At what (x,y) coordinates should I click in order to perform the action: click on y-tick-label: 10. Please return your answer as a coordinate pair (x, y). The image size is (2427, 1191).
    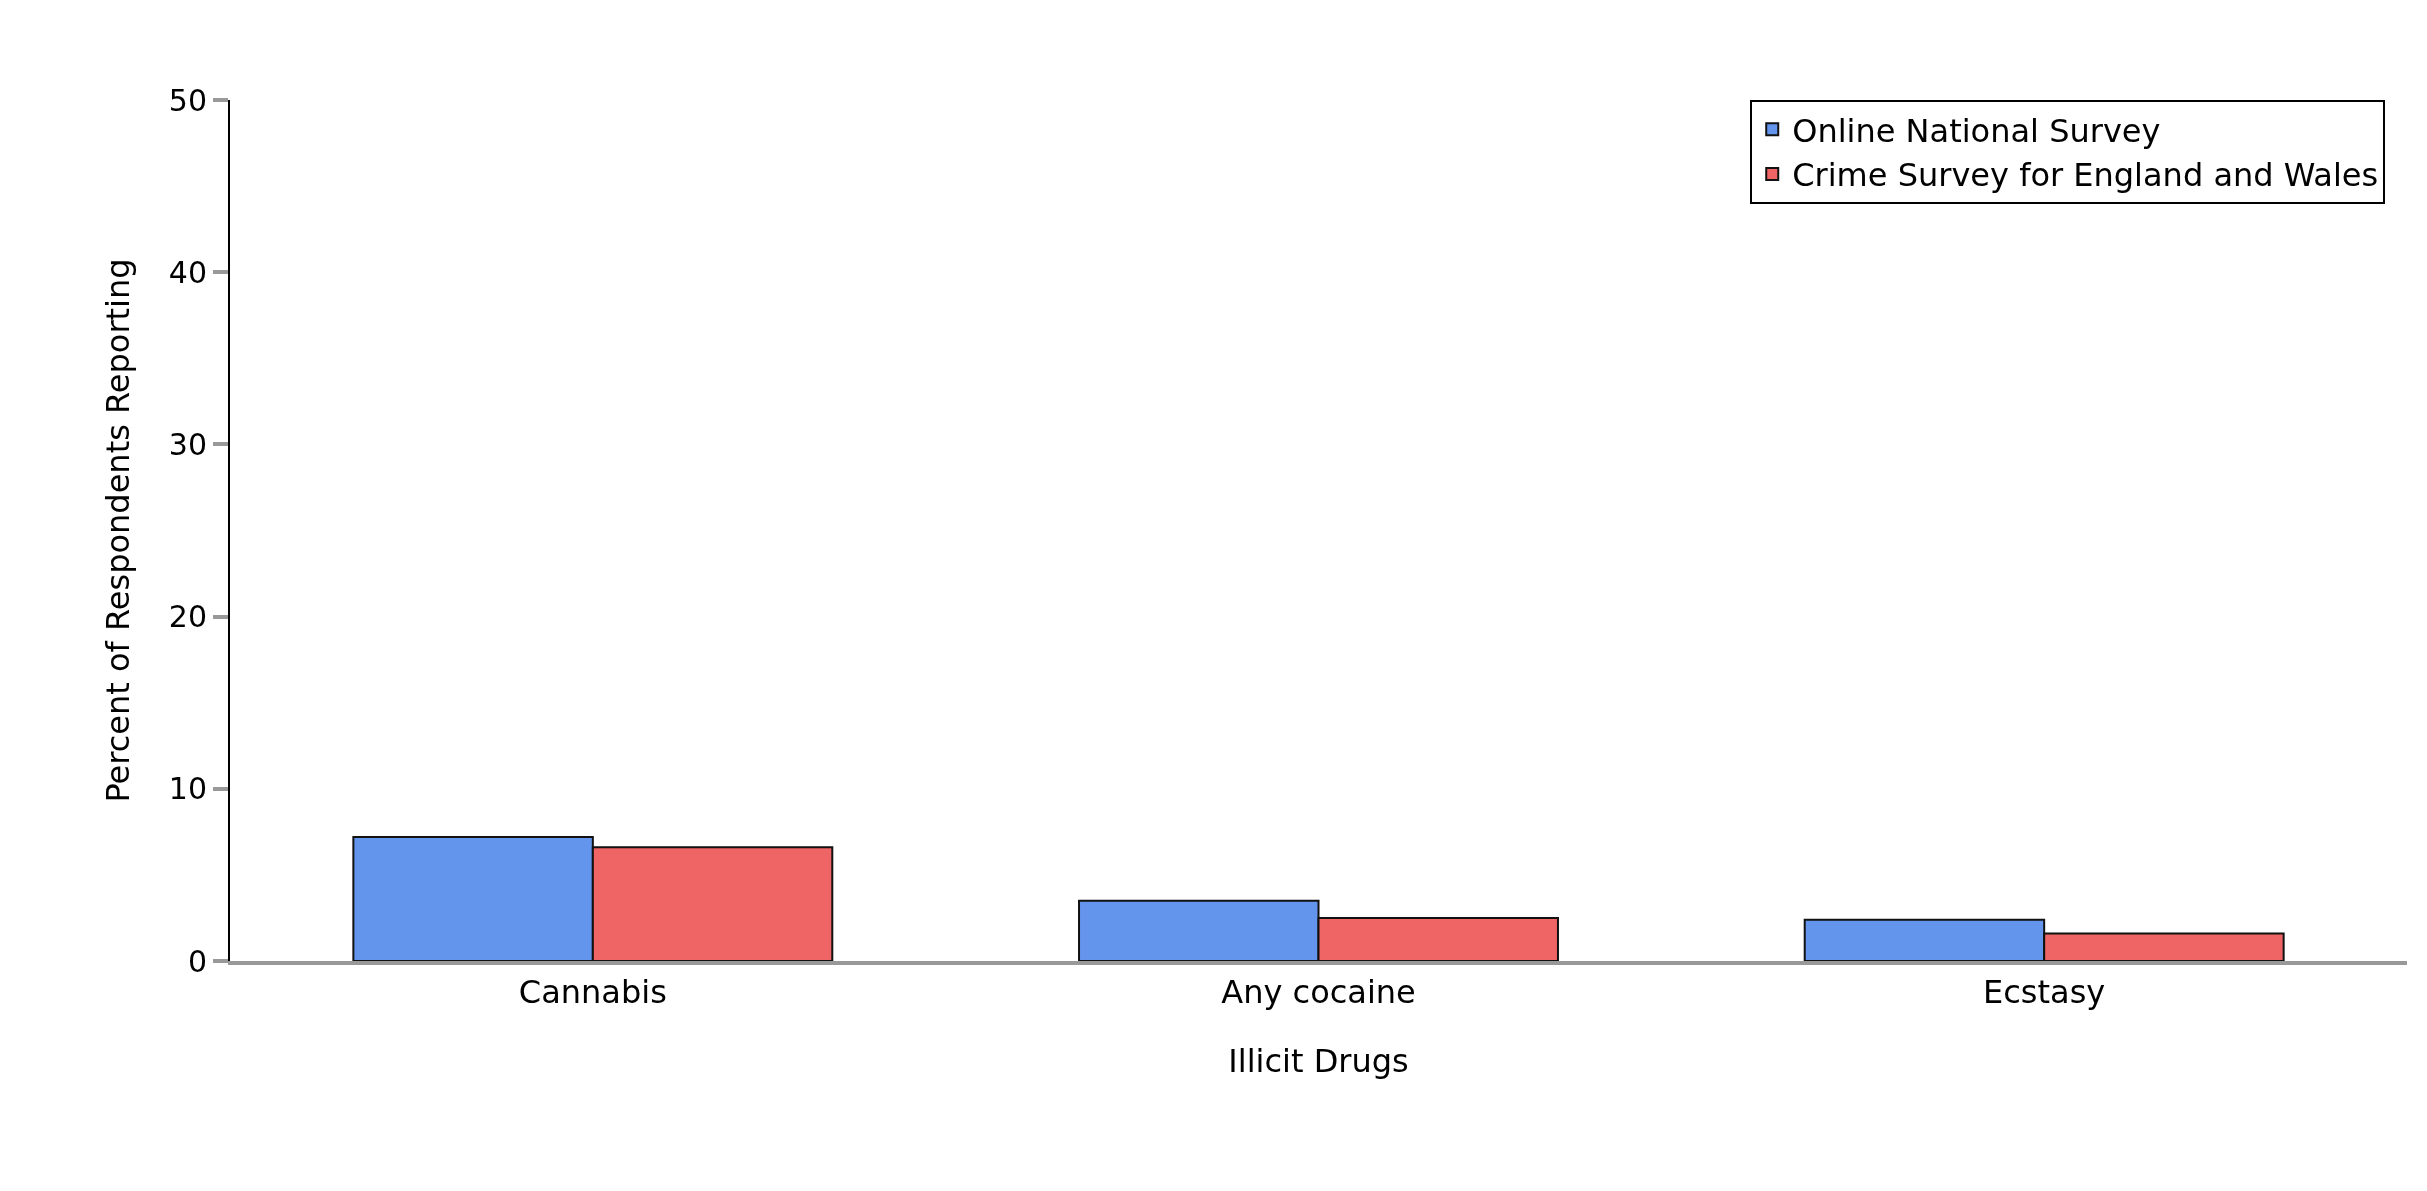
    Looking at the image, I should click on (187, 789).